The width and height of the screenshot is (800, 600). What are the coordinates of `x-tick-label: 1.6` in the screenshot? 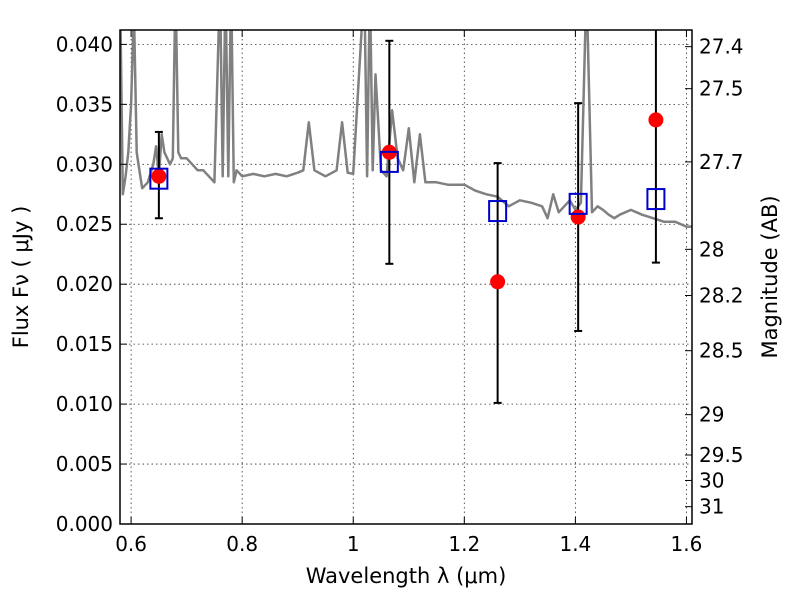 It's located at (687, 544).